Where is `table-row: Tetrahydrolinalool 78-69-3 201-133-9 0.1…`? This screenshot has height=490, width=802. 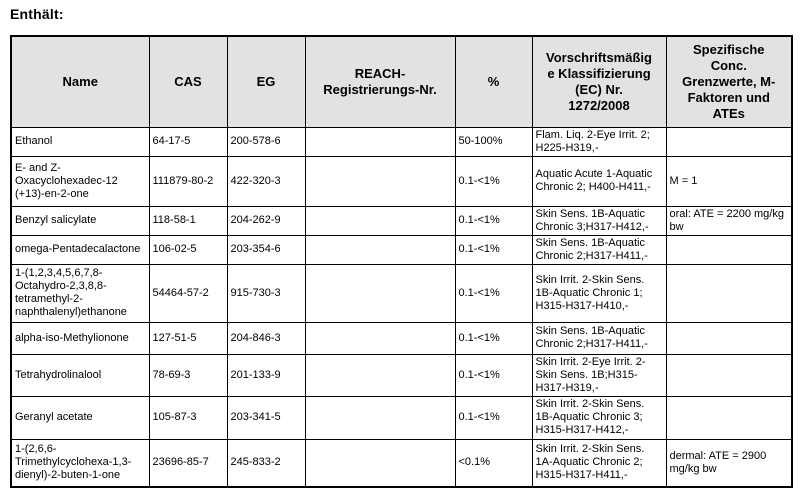 table-row: Tetrahydrolinalool 78-69-3 201-133-9 0.1… is located at coordinates (401, 375).